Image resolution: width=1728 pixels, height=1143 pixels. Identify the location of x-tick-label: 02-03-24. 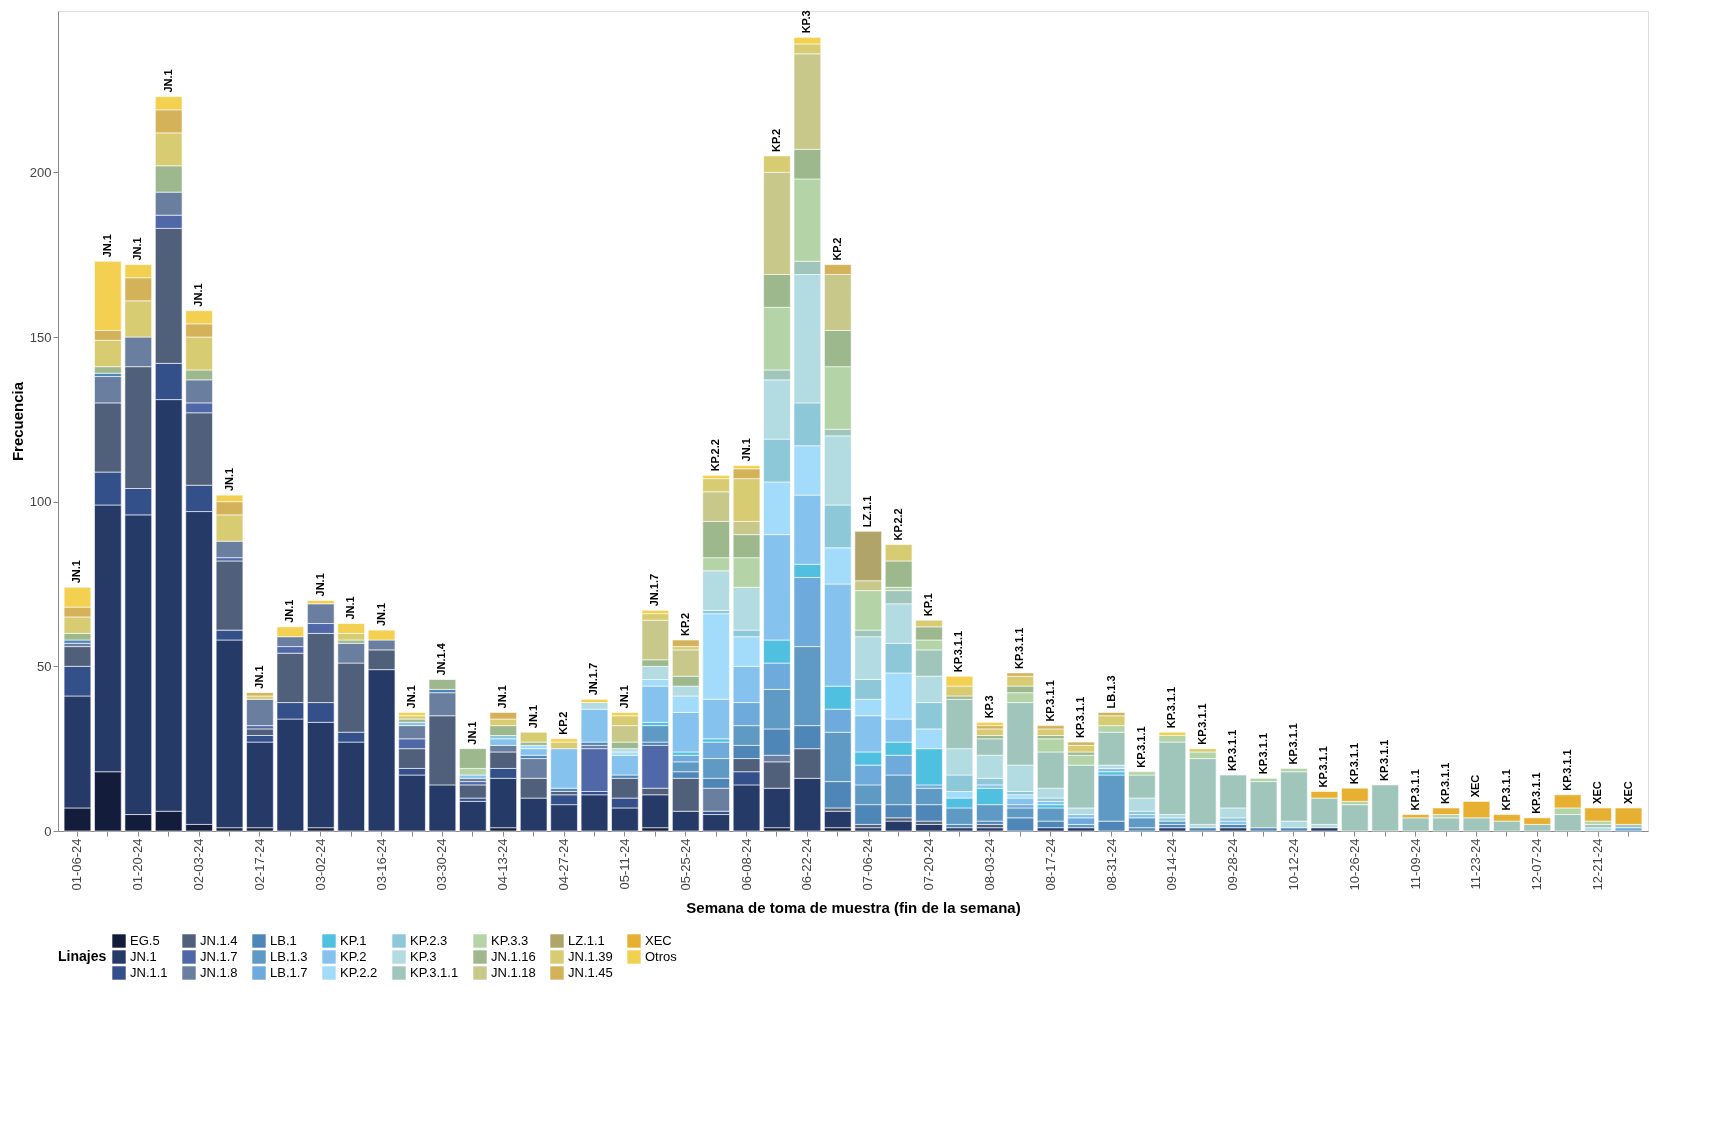
(199, 864).